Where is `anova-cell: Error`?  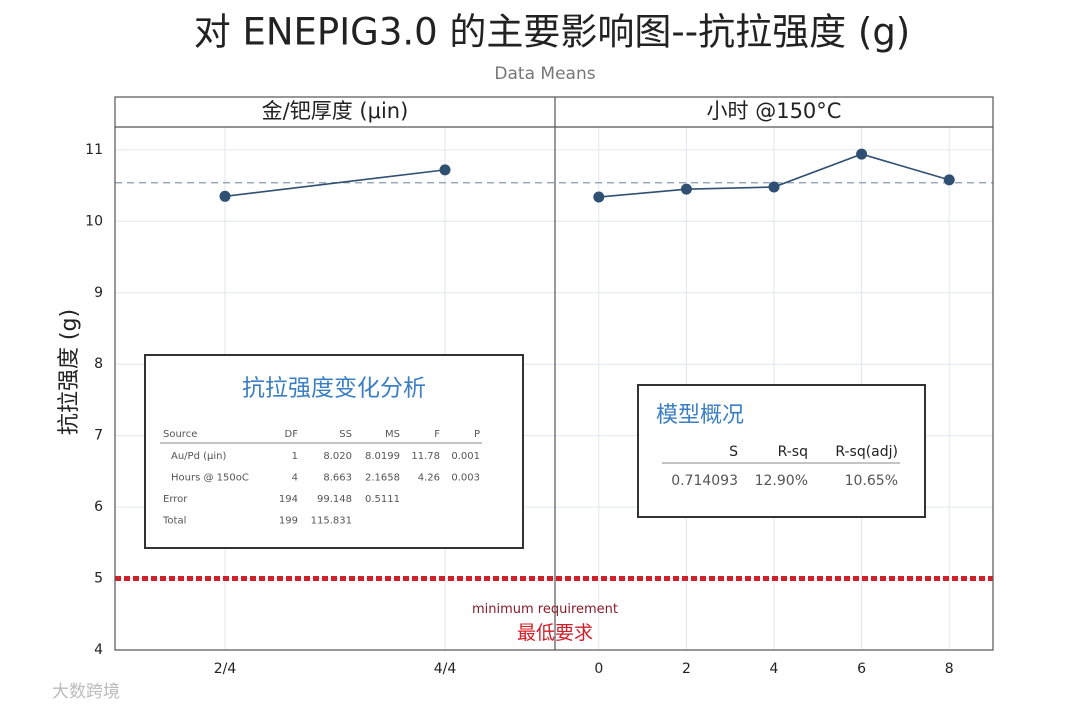 anova-cell: Error is located at coordinates (175, 499).